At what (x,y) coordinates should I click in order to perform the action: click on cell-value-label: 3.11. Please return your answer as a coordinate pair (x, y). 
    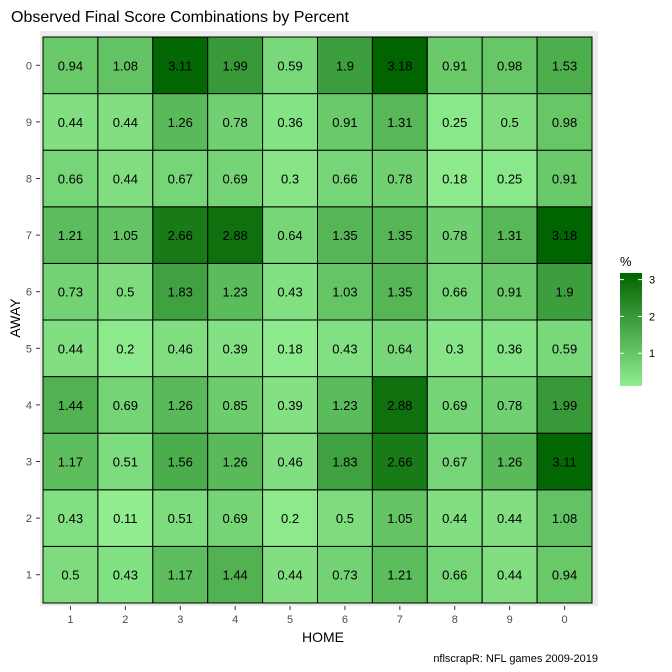
    Looking at the image, I should click on (180, 65).